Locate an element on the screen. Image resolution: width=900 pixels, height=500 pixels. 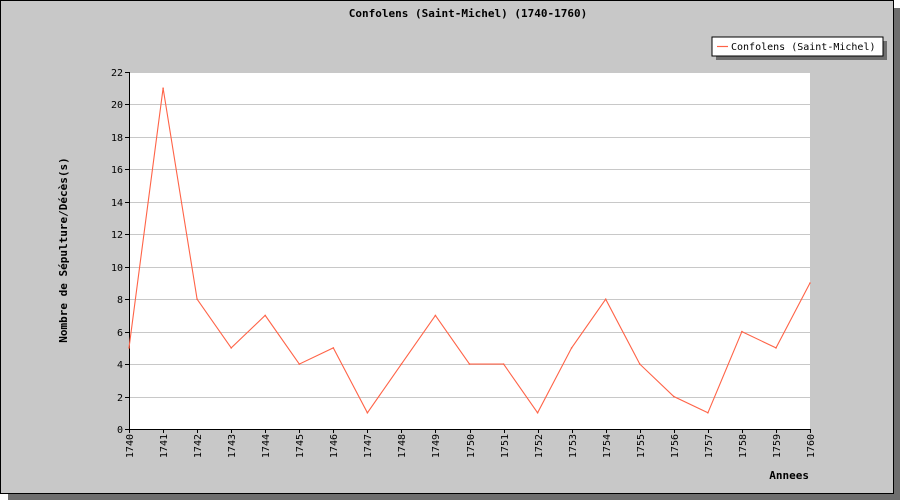
x-tick-label: 1752 is located at coordinates (539, 446).